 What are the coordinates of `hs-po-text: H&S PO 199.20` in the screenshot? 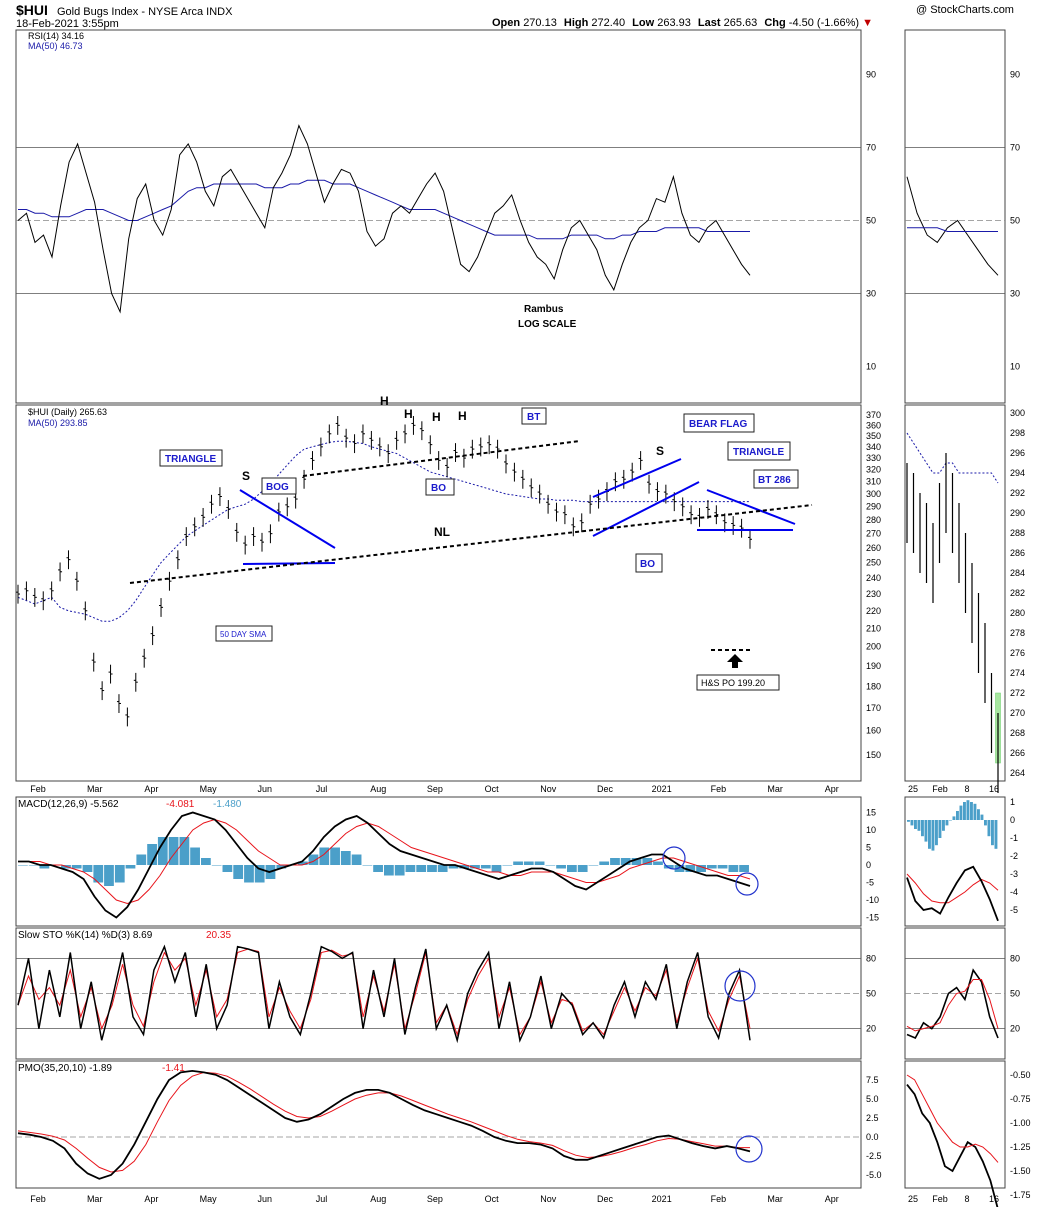 It's located at (733, 683).